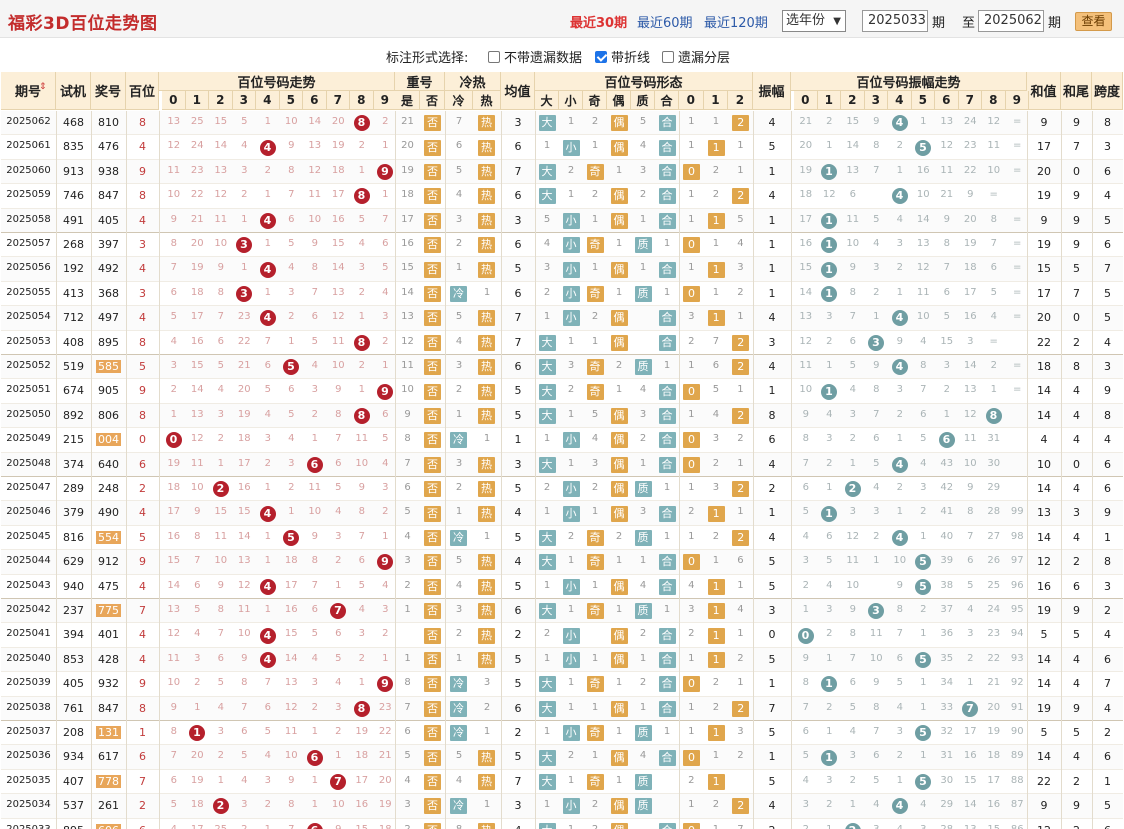 This screenshot has height=829, width=1124. What do you see at coordinates (221, 826) in the screenshot?
I see `trend-miss-cell: 25` at bounding box center [221, 826].